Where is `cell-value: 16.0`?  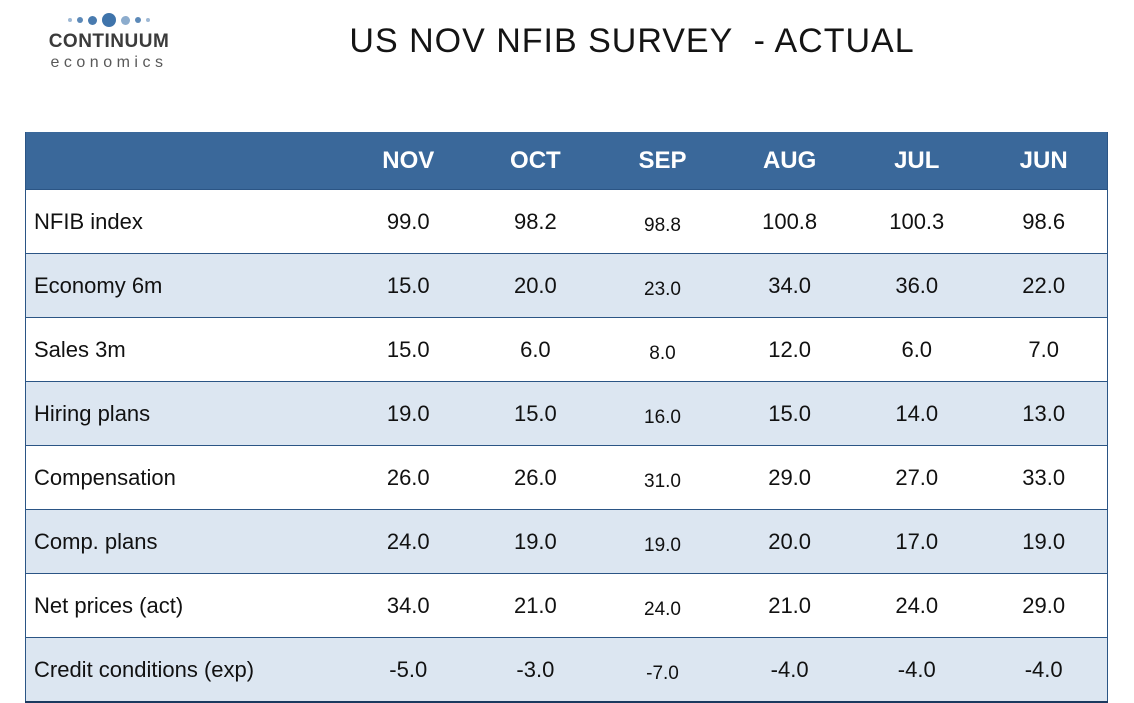
cell-value: 16.0 is located at coordinates (662, 413).